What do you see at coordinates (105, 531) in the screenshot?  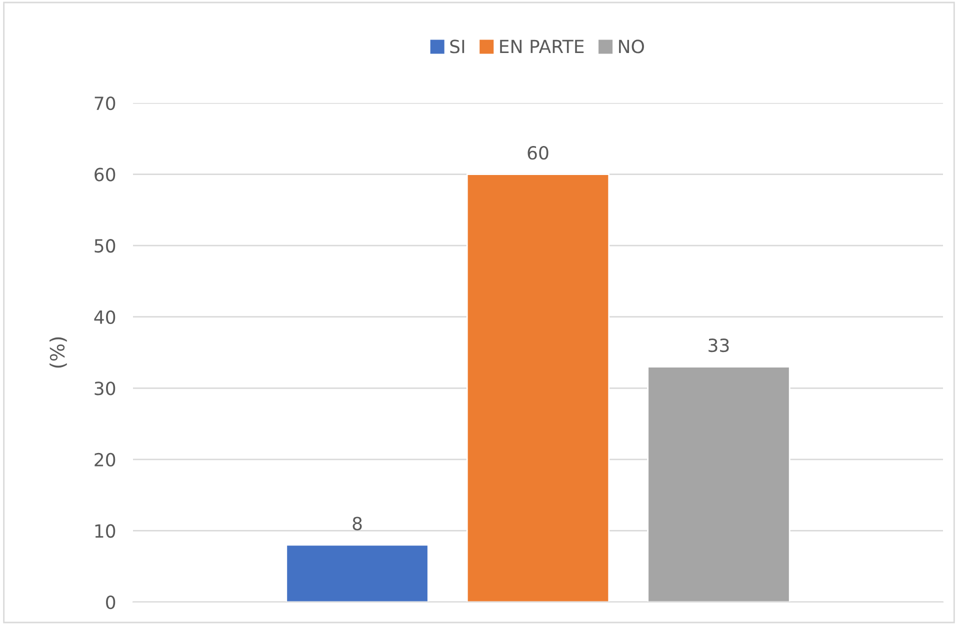 I see `y-tick-label: 10` at bounding box center [105, 531].